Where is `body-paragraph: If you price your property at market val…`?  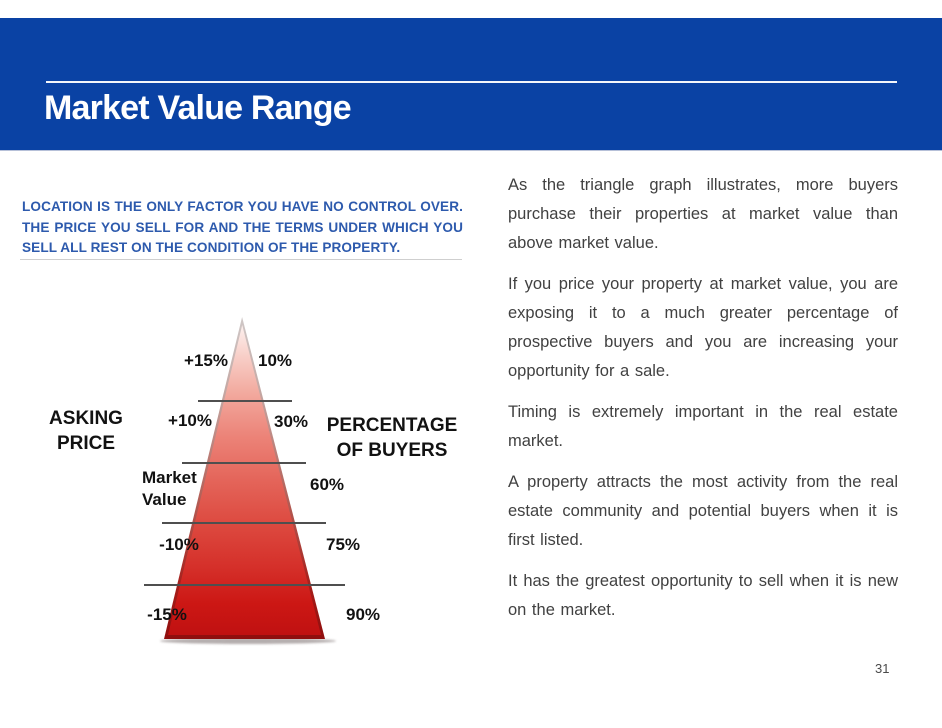 body-paragraph: If you price your property at market val… is located at coordinates (703, 327).